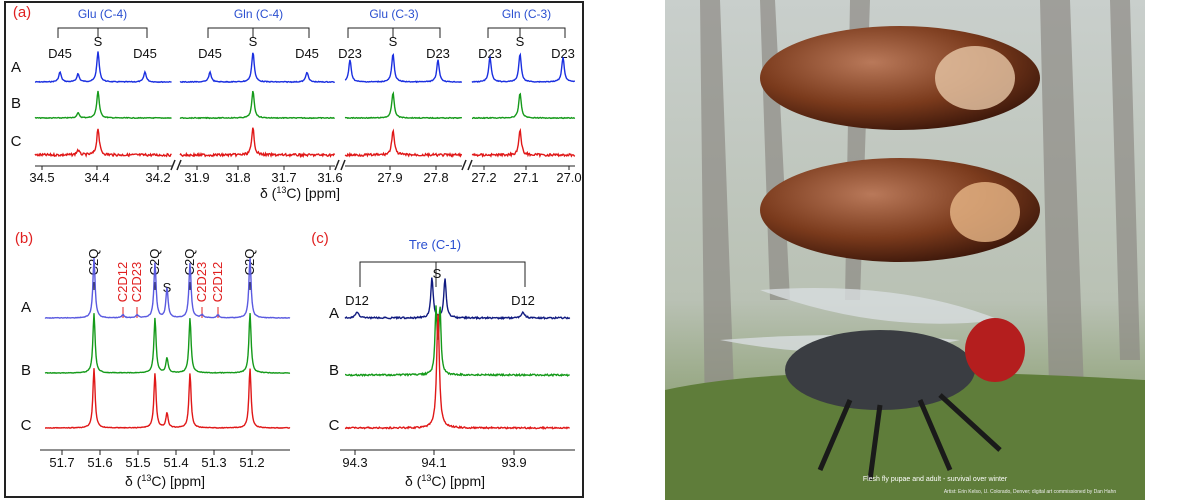 The image size is (1200, 500). I want to click on panel-label: (b), so click(24, 238).